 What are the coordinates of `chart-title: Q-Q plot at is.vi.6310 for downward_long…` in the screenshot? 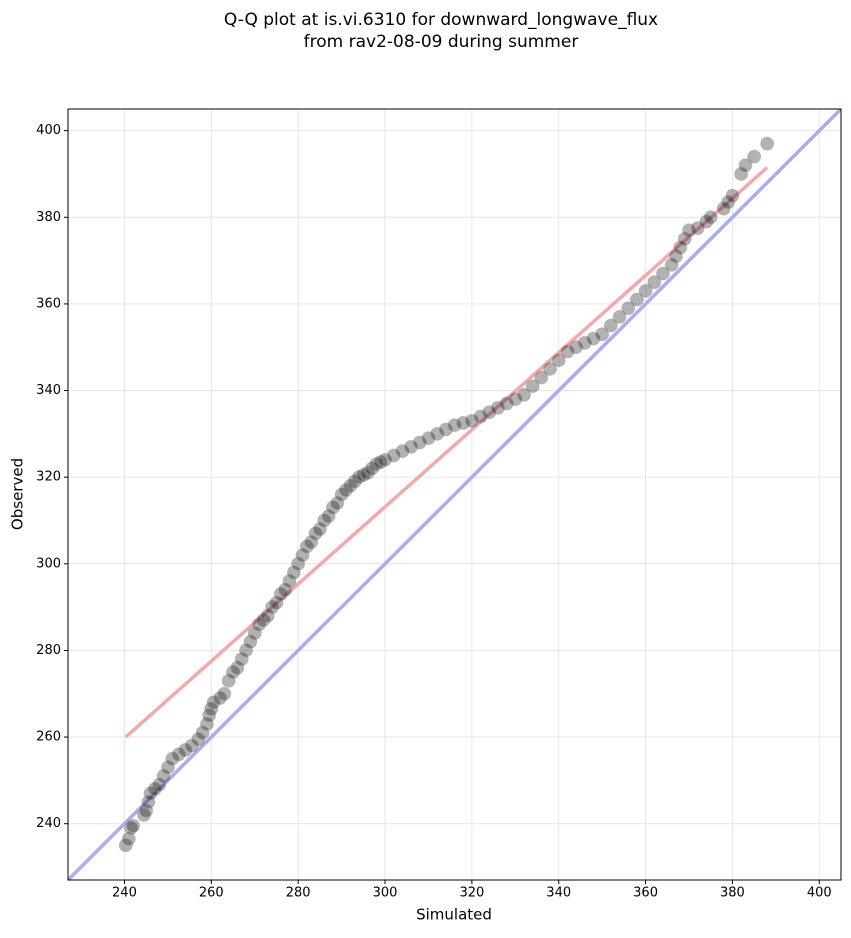 It's located at (441, 20).